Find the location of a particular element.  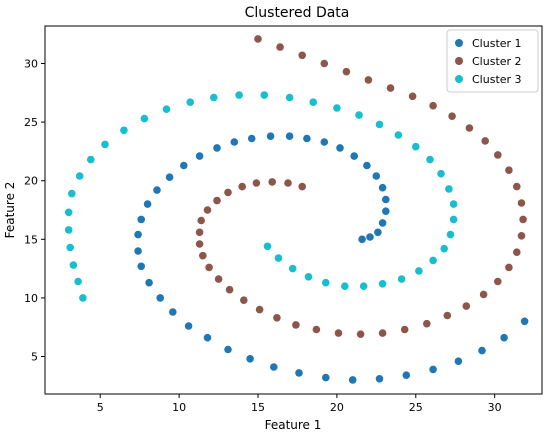

legend-label: Cluster 3 is located at coordinates (497, 79).